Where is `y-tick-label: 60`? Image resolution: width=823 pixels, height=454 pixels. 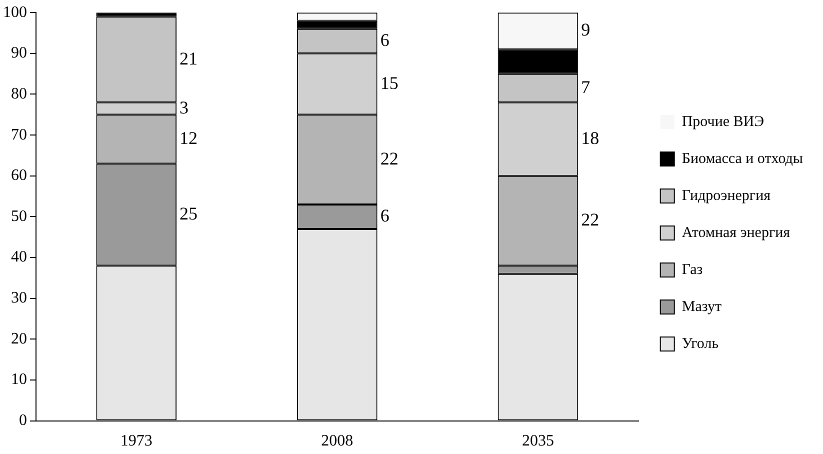
y-tick-label: 60 is located at coordinates (19, 175).